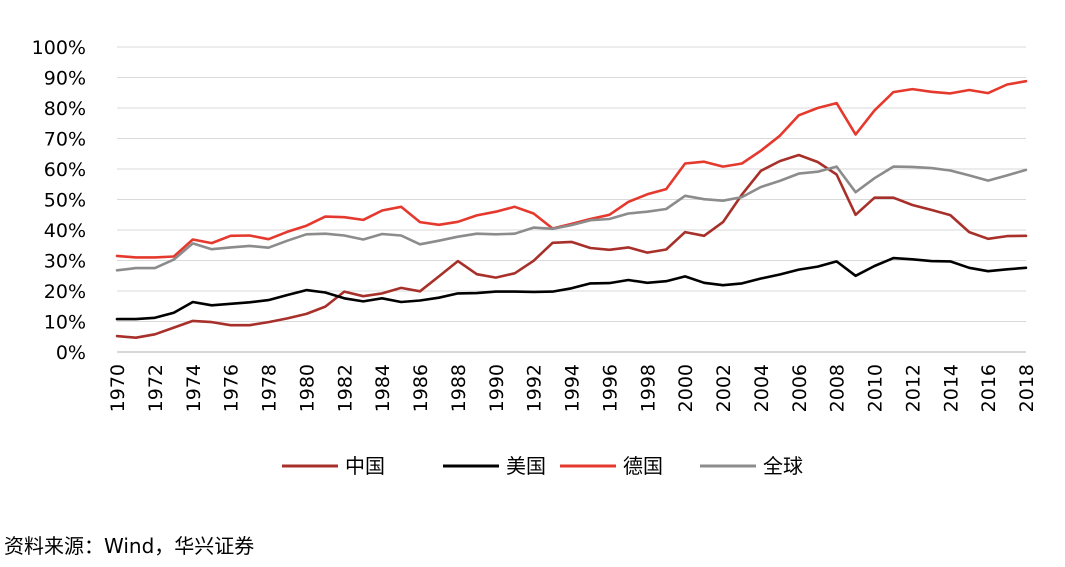  Describe the element at coordinates (365, 466) in the screenshot. I see `legend-label: 中国` at that location.